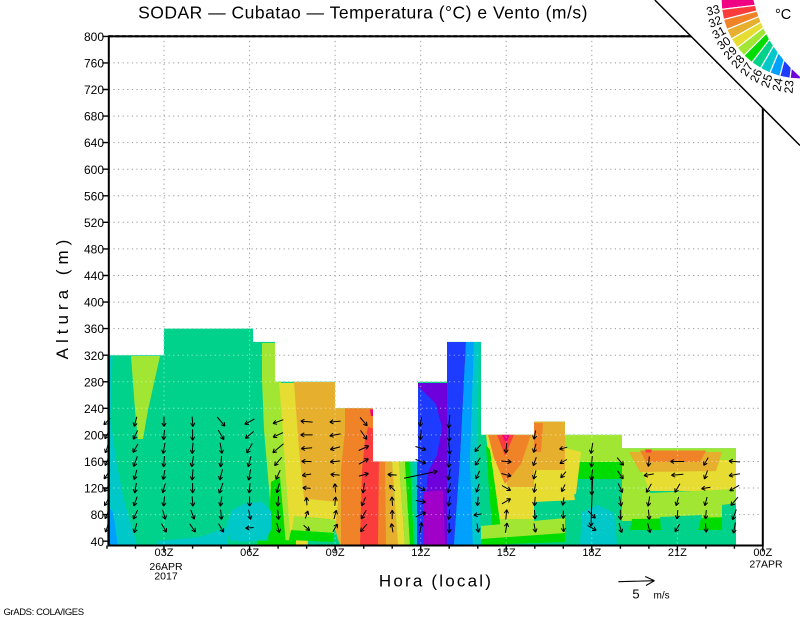 This screenshot has height=618, width=800. I want to click on svg-text: 600, so click(94, 170).